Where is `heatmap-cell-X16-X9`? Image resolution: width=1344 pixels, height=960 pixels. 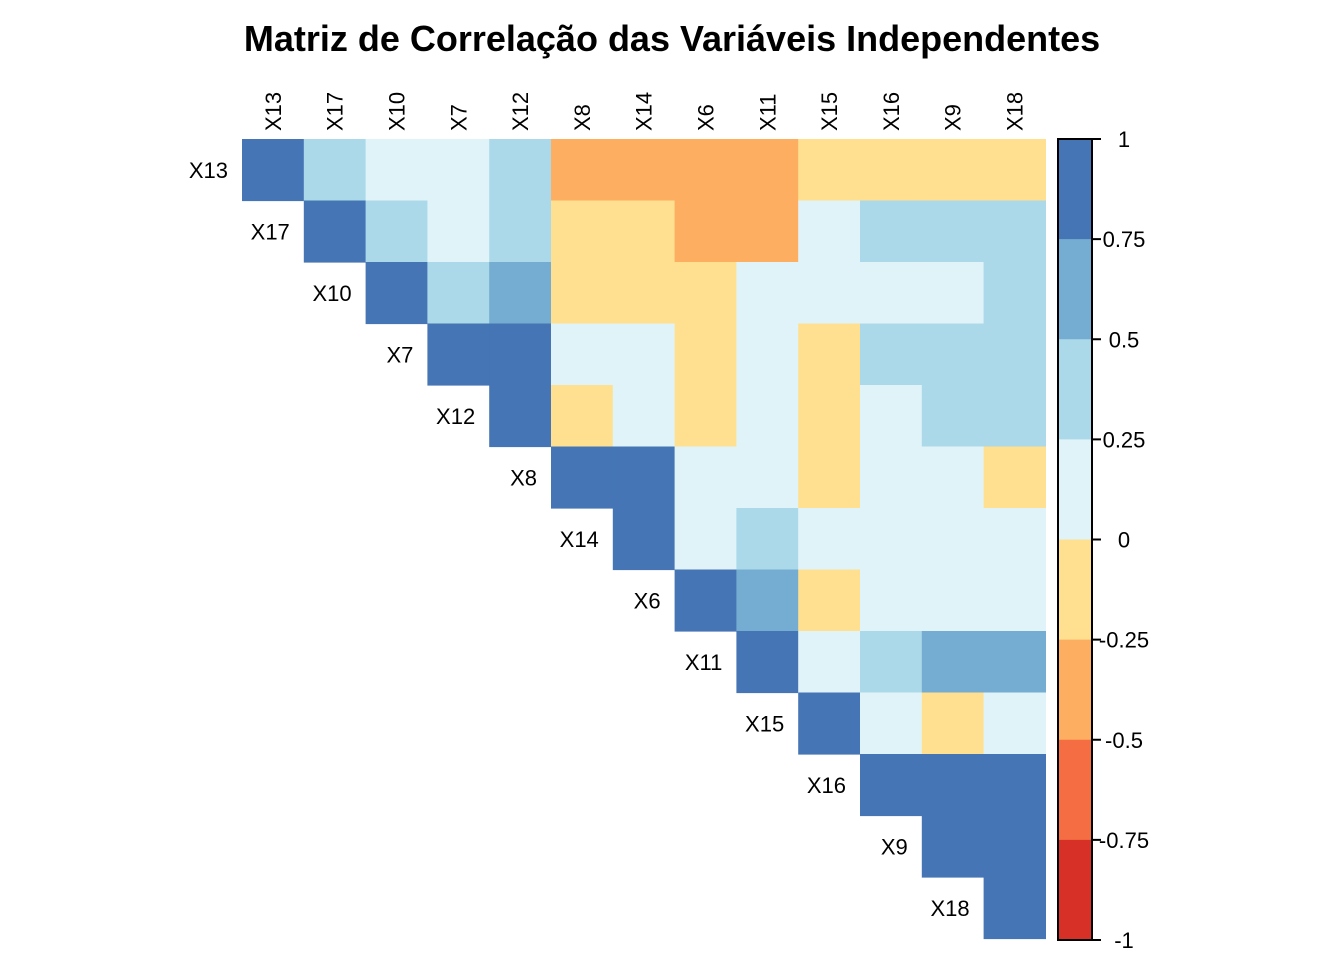 heatmap-cell-X16-X9 is located at coordinates (953, 785).